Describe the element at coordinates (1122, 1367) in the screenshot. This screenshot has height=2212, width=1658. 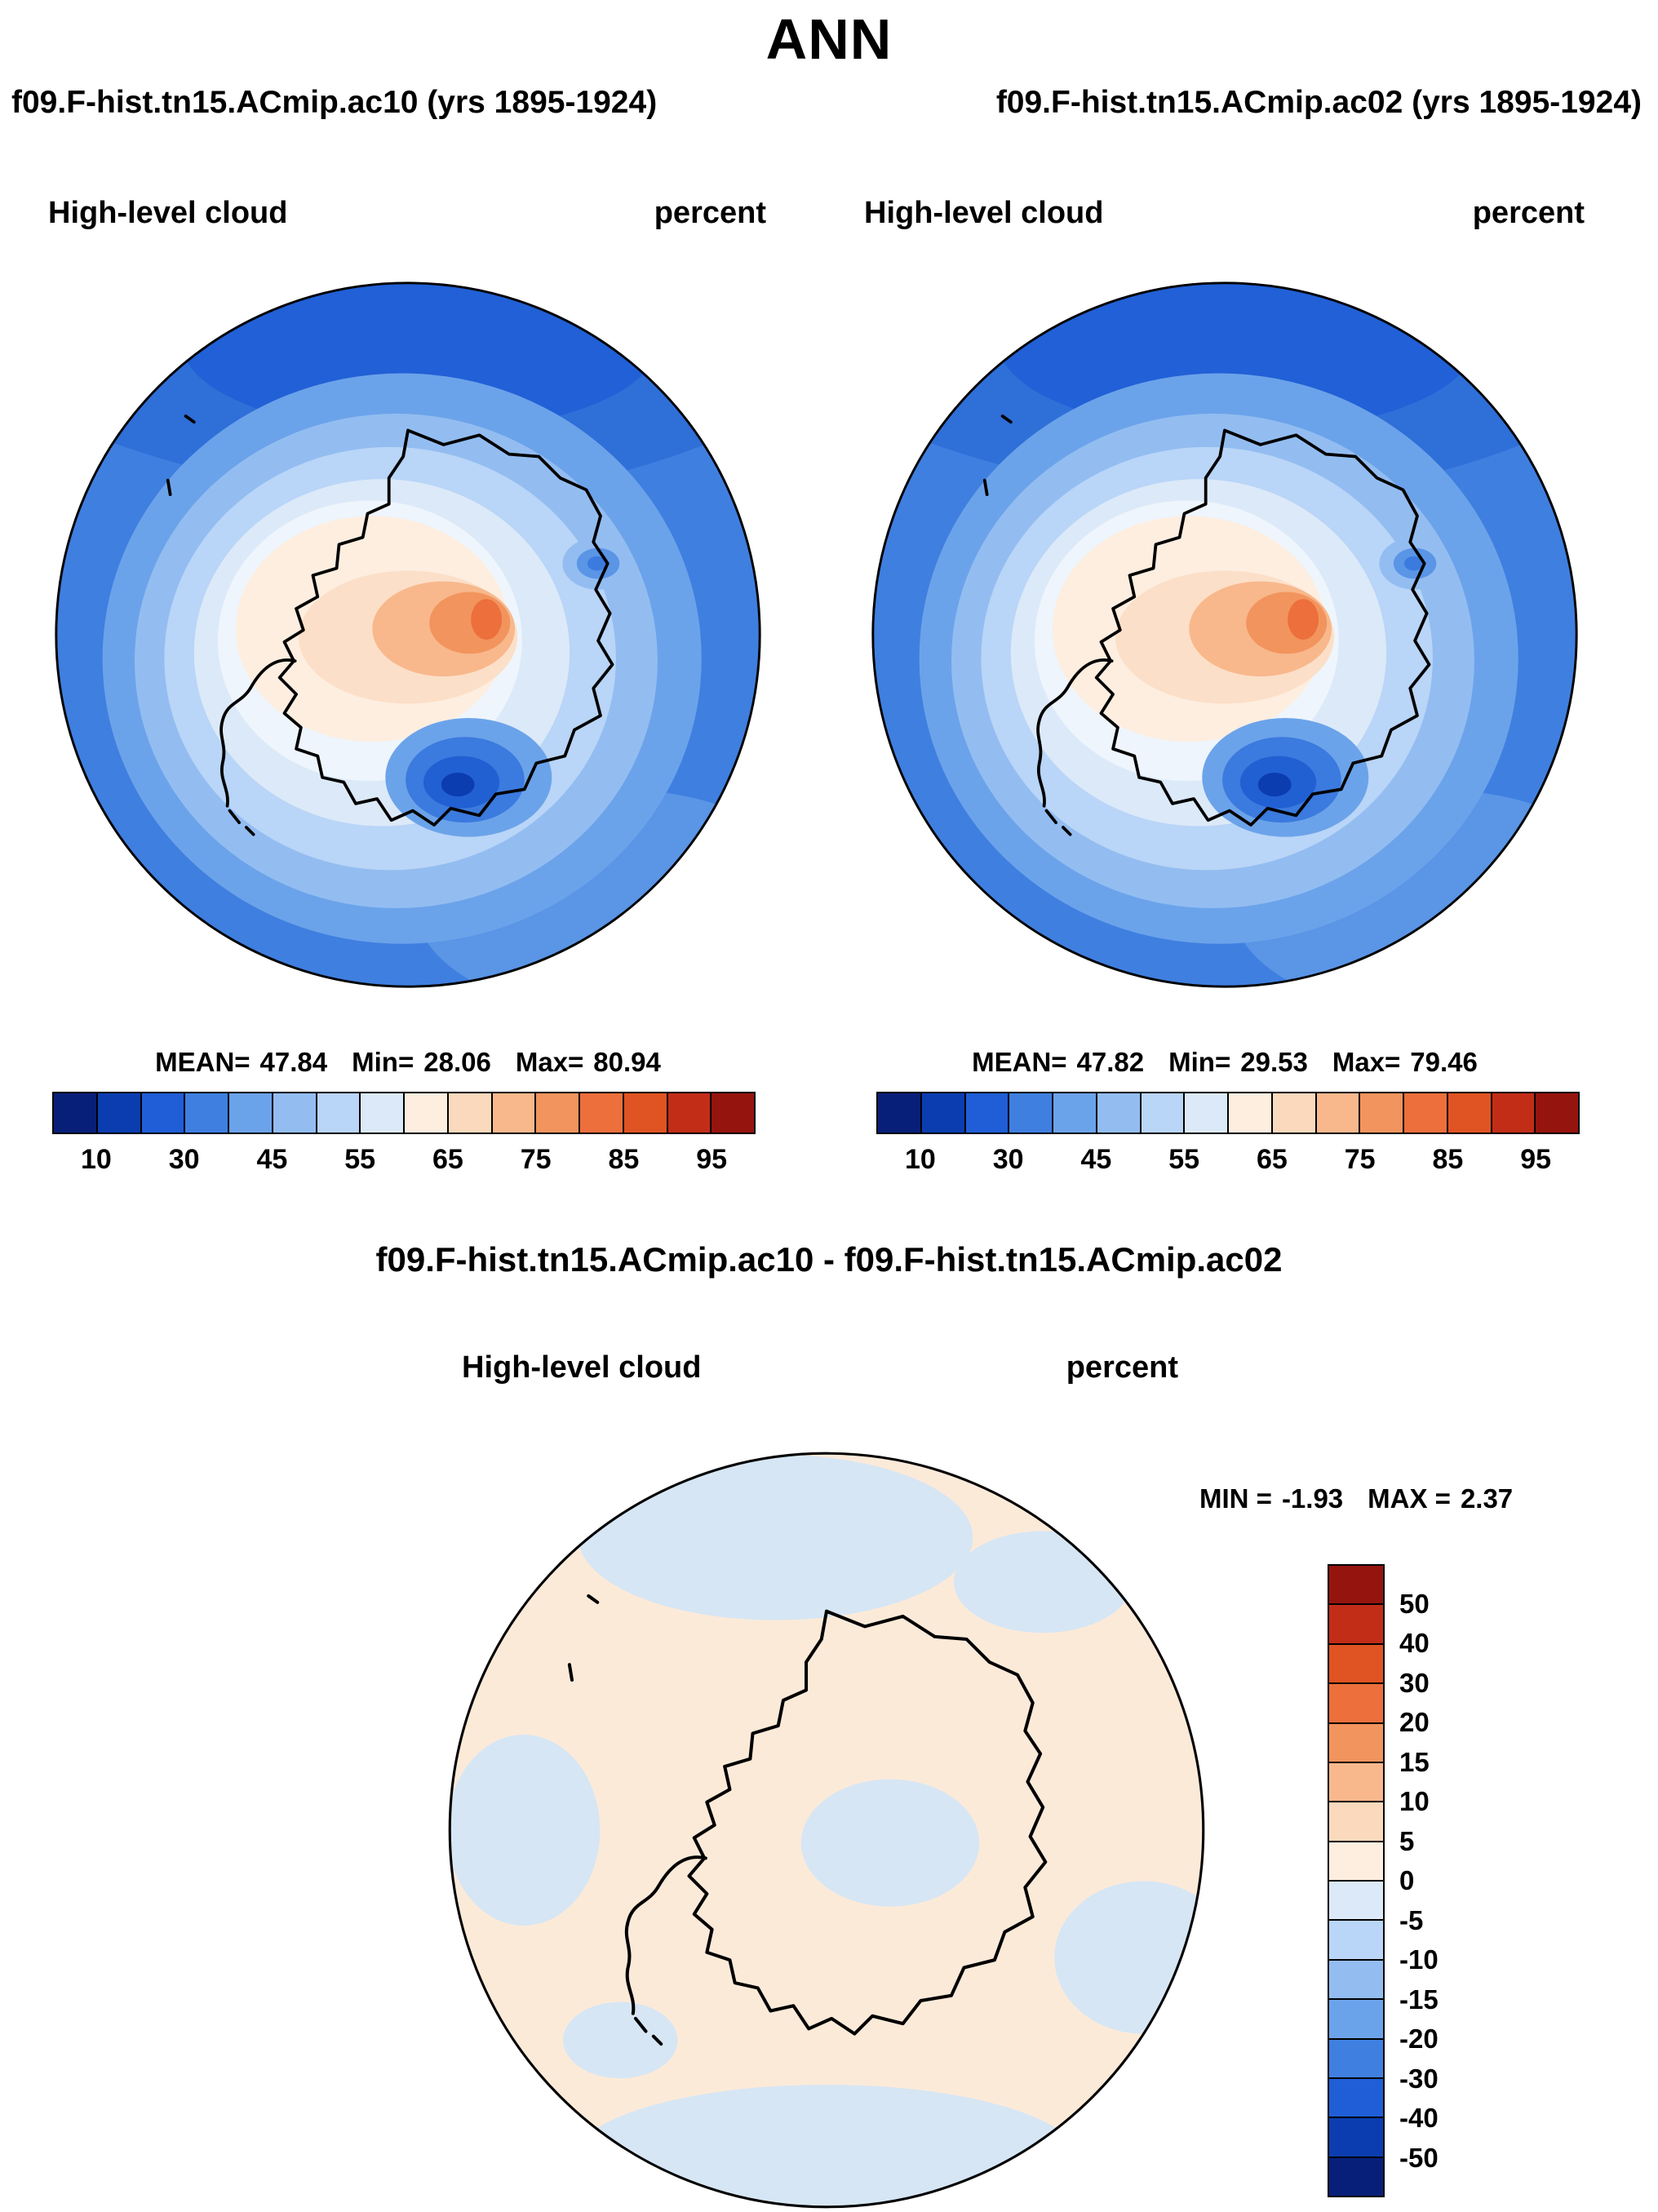
I see `units-label-diff: percent` at that location.